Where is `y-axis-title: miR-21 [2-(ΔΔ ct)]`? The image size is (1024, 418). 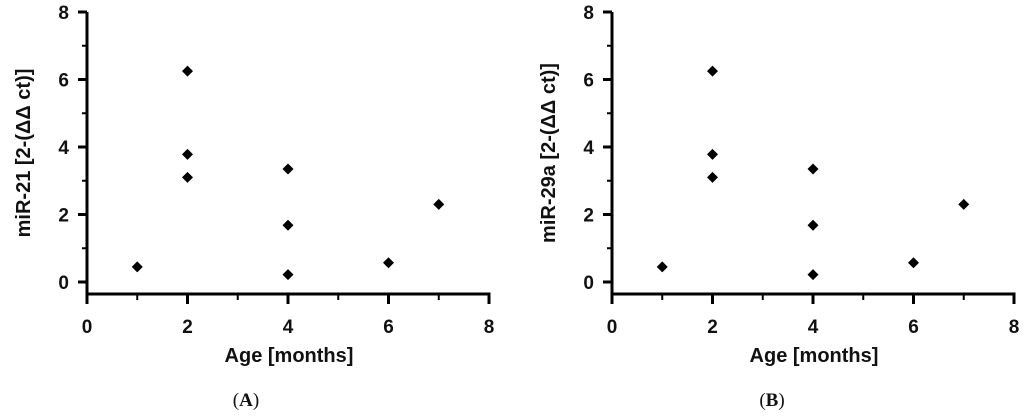
y-axis-title: miR-21 [2-(ΔΔ ct)] is located at coordinates (24, 153).